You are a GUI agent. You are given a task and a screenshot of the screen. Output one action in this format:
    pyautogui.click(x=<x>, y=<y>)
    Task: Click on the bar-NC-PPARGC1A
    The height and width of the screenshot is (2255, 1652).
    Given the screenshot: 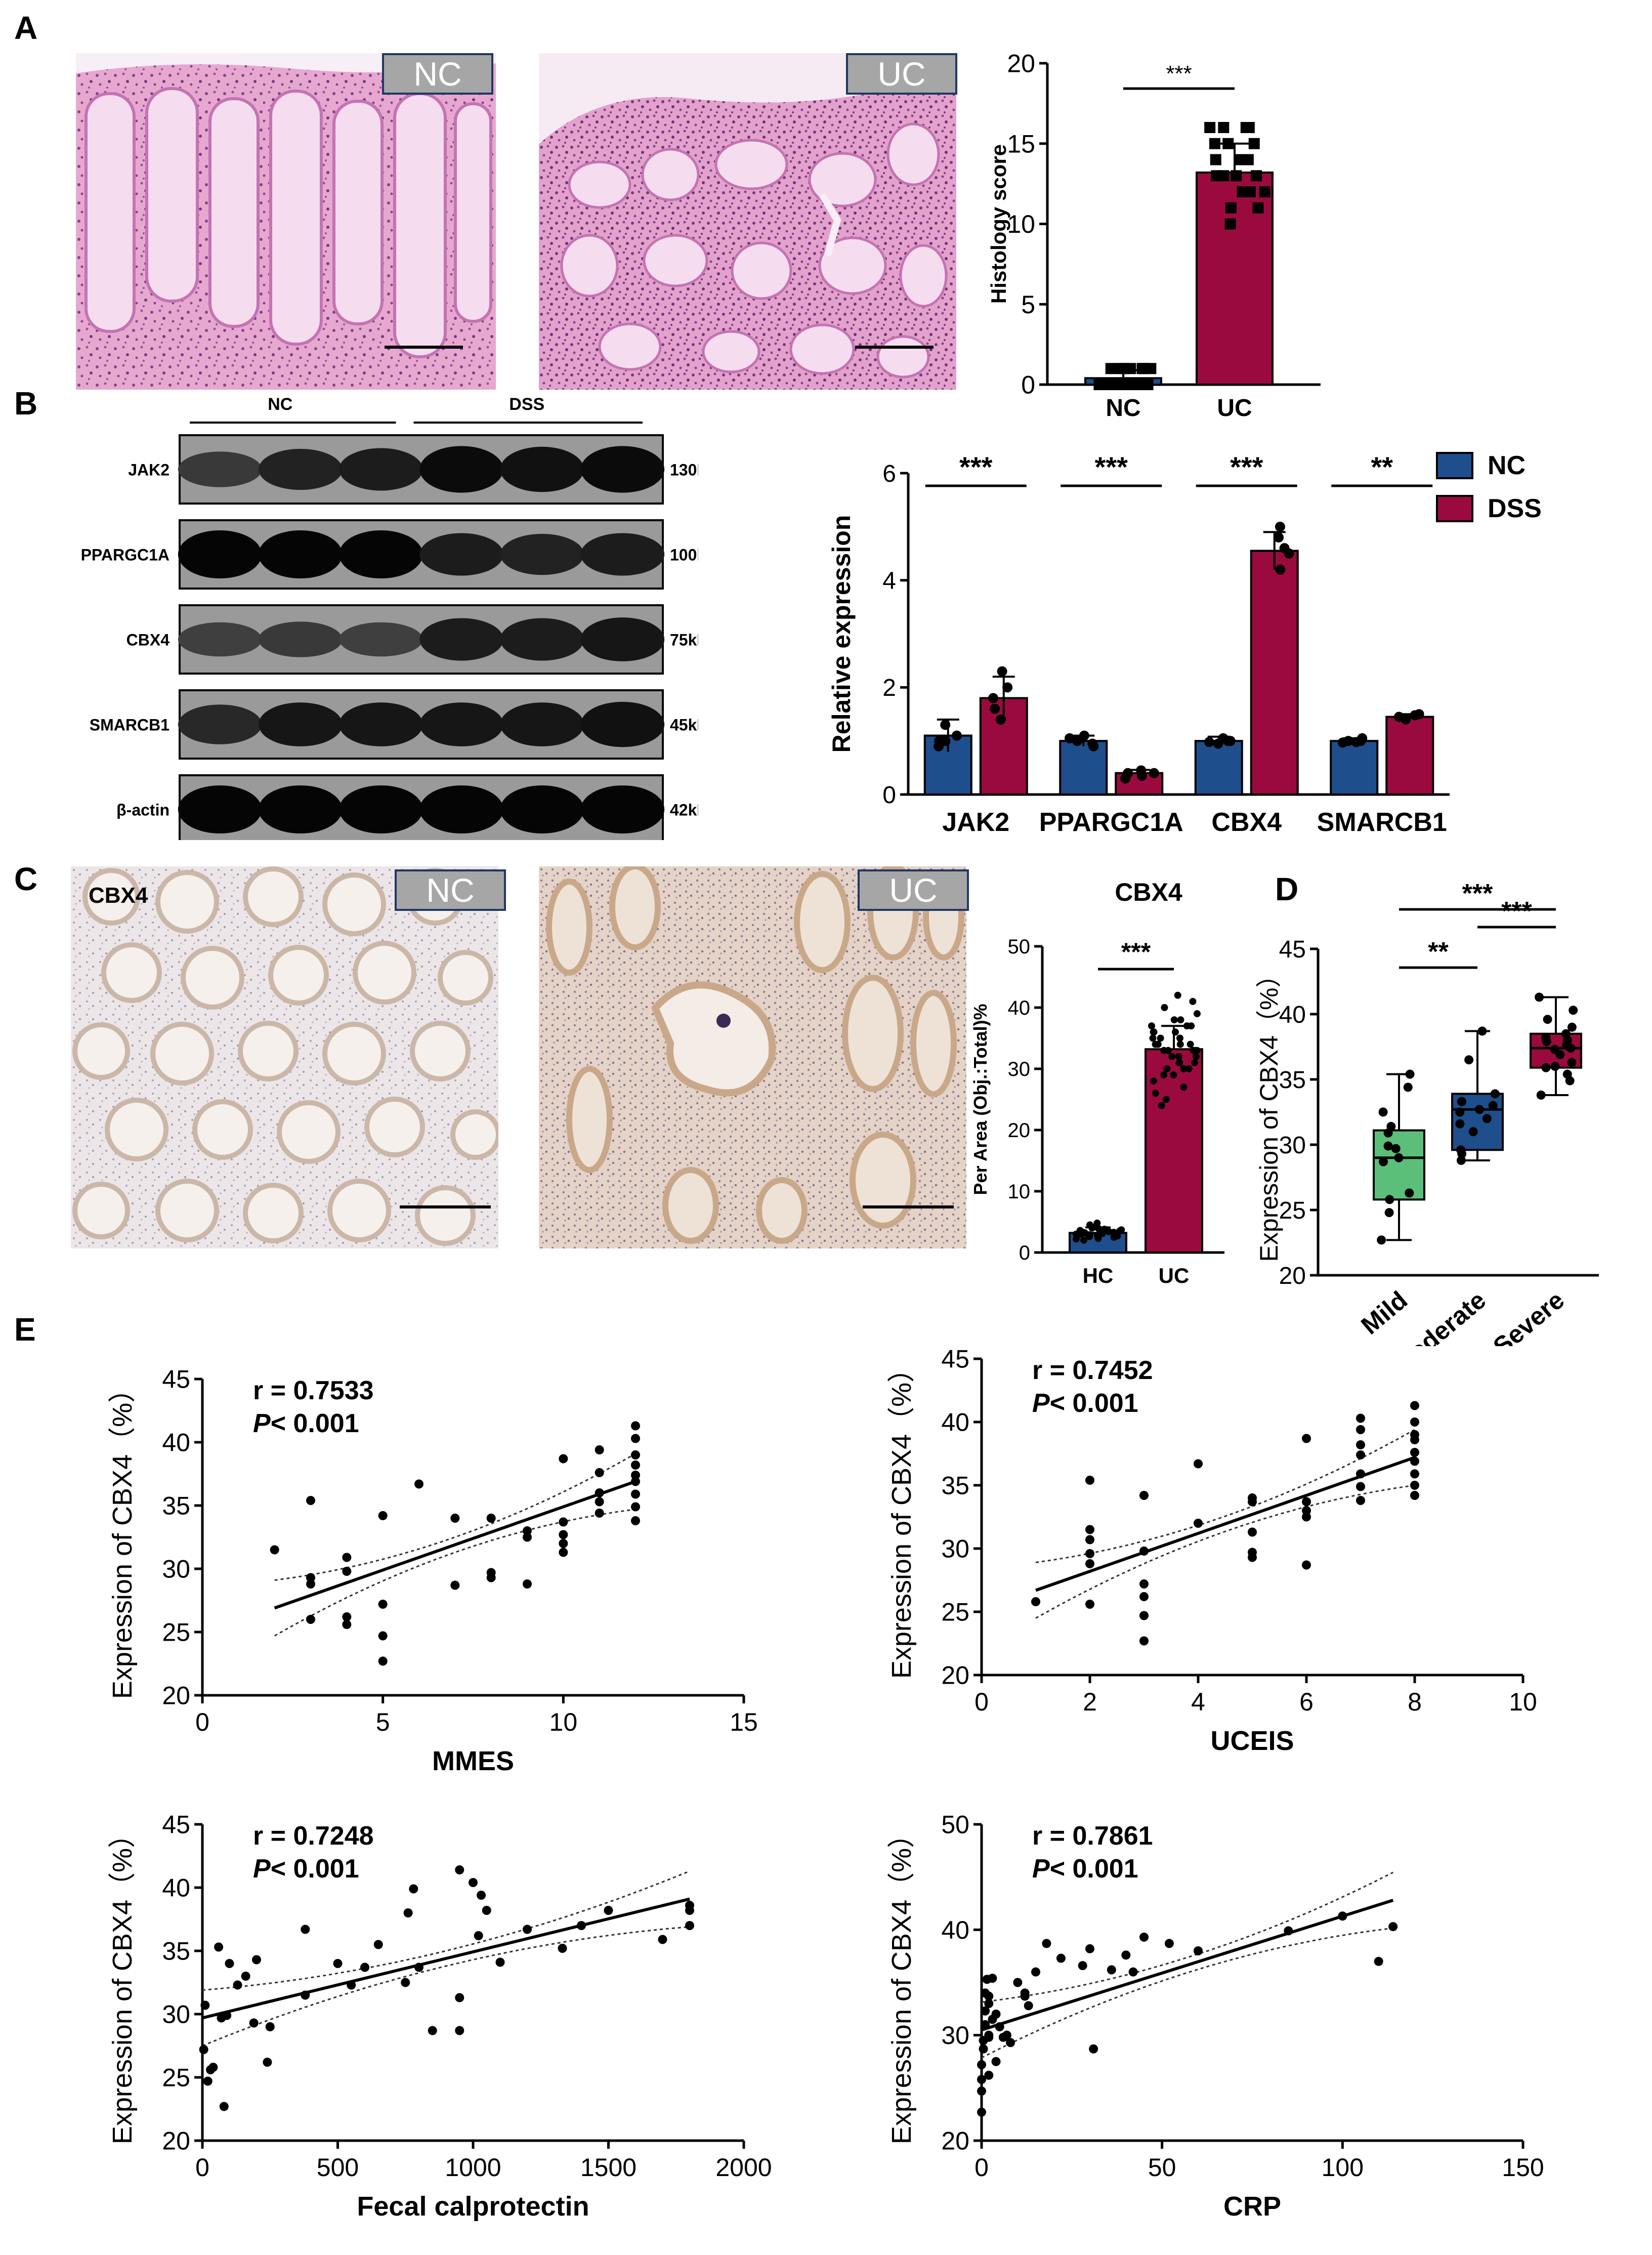 What is the action you would take?
    pyautogui.click(x=1083, y=768)
    